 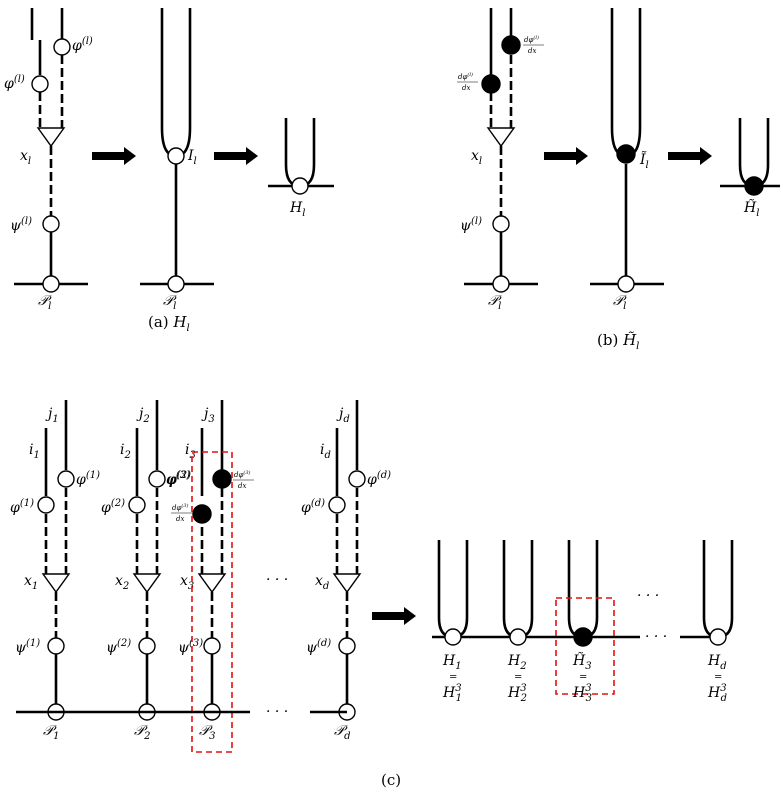 What do you see at coordinates (118, 647) in the screenshot?
I see `svg-text: ψ(2)` at bounding box center [118, 647].